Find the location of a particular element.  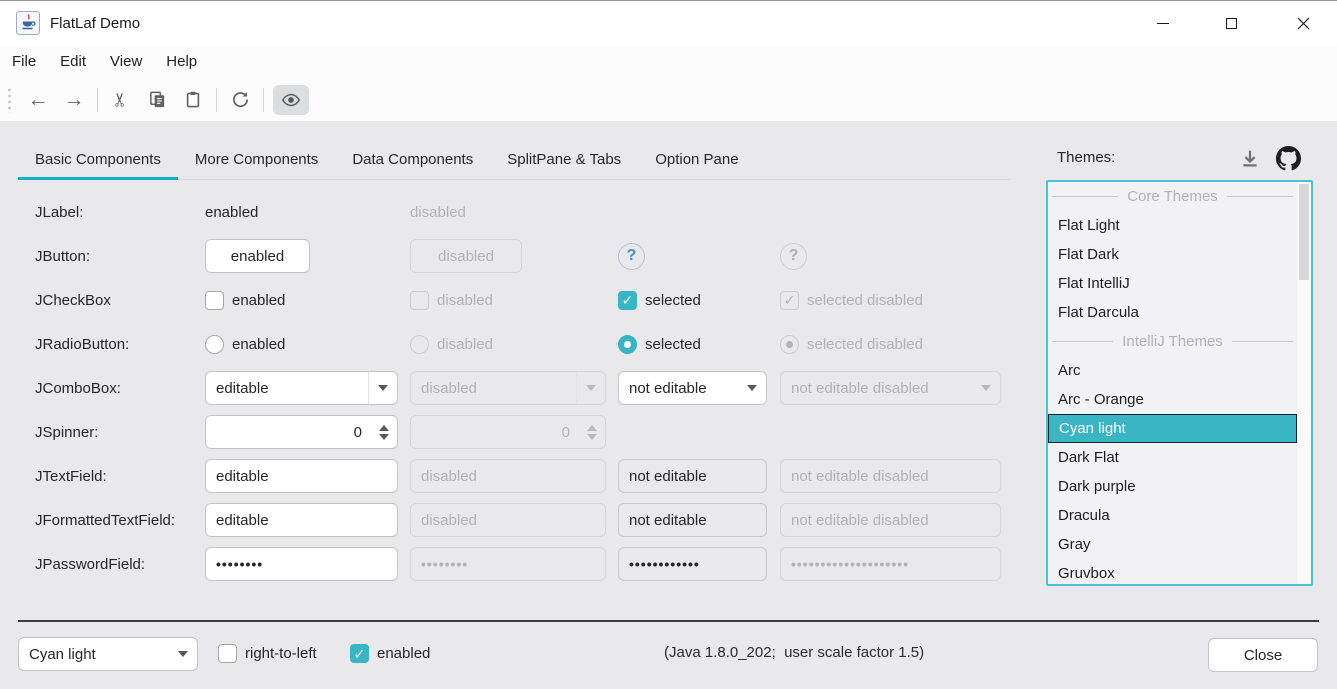

radio-checked-icon is located at coordinates (627, 344).